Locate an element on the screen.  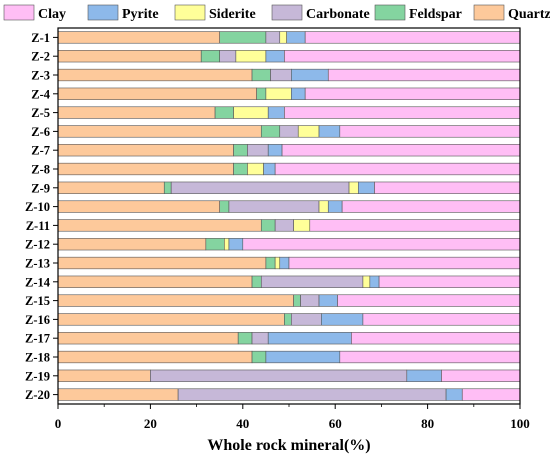
legend-label-pyrite: Pyrite is located at coordinates (140, 14).